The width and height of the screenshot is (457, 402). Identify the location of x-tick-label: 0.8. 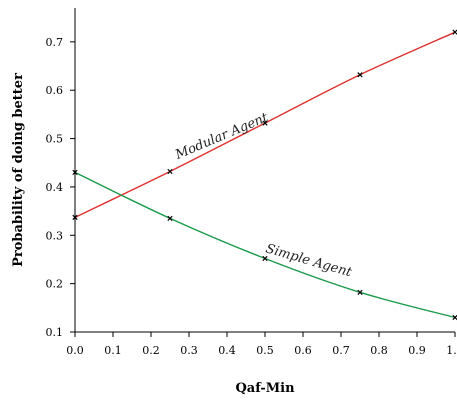
(379, 350).